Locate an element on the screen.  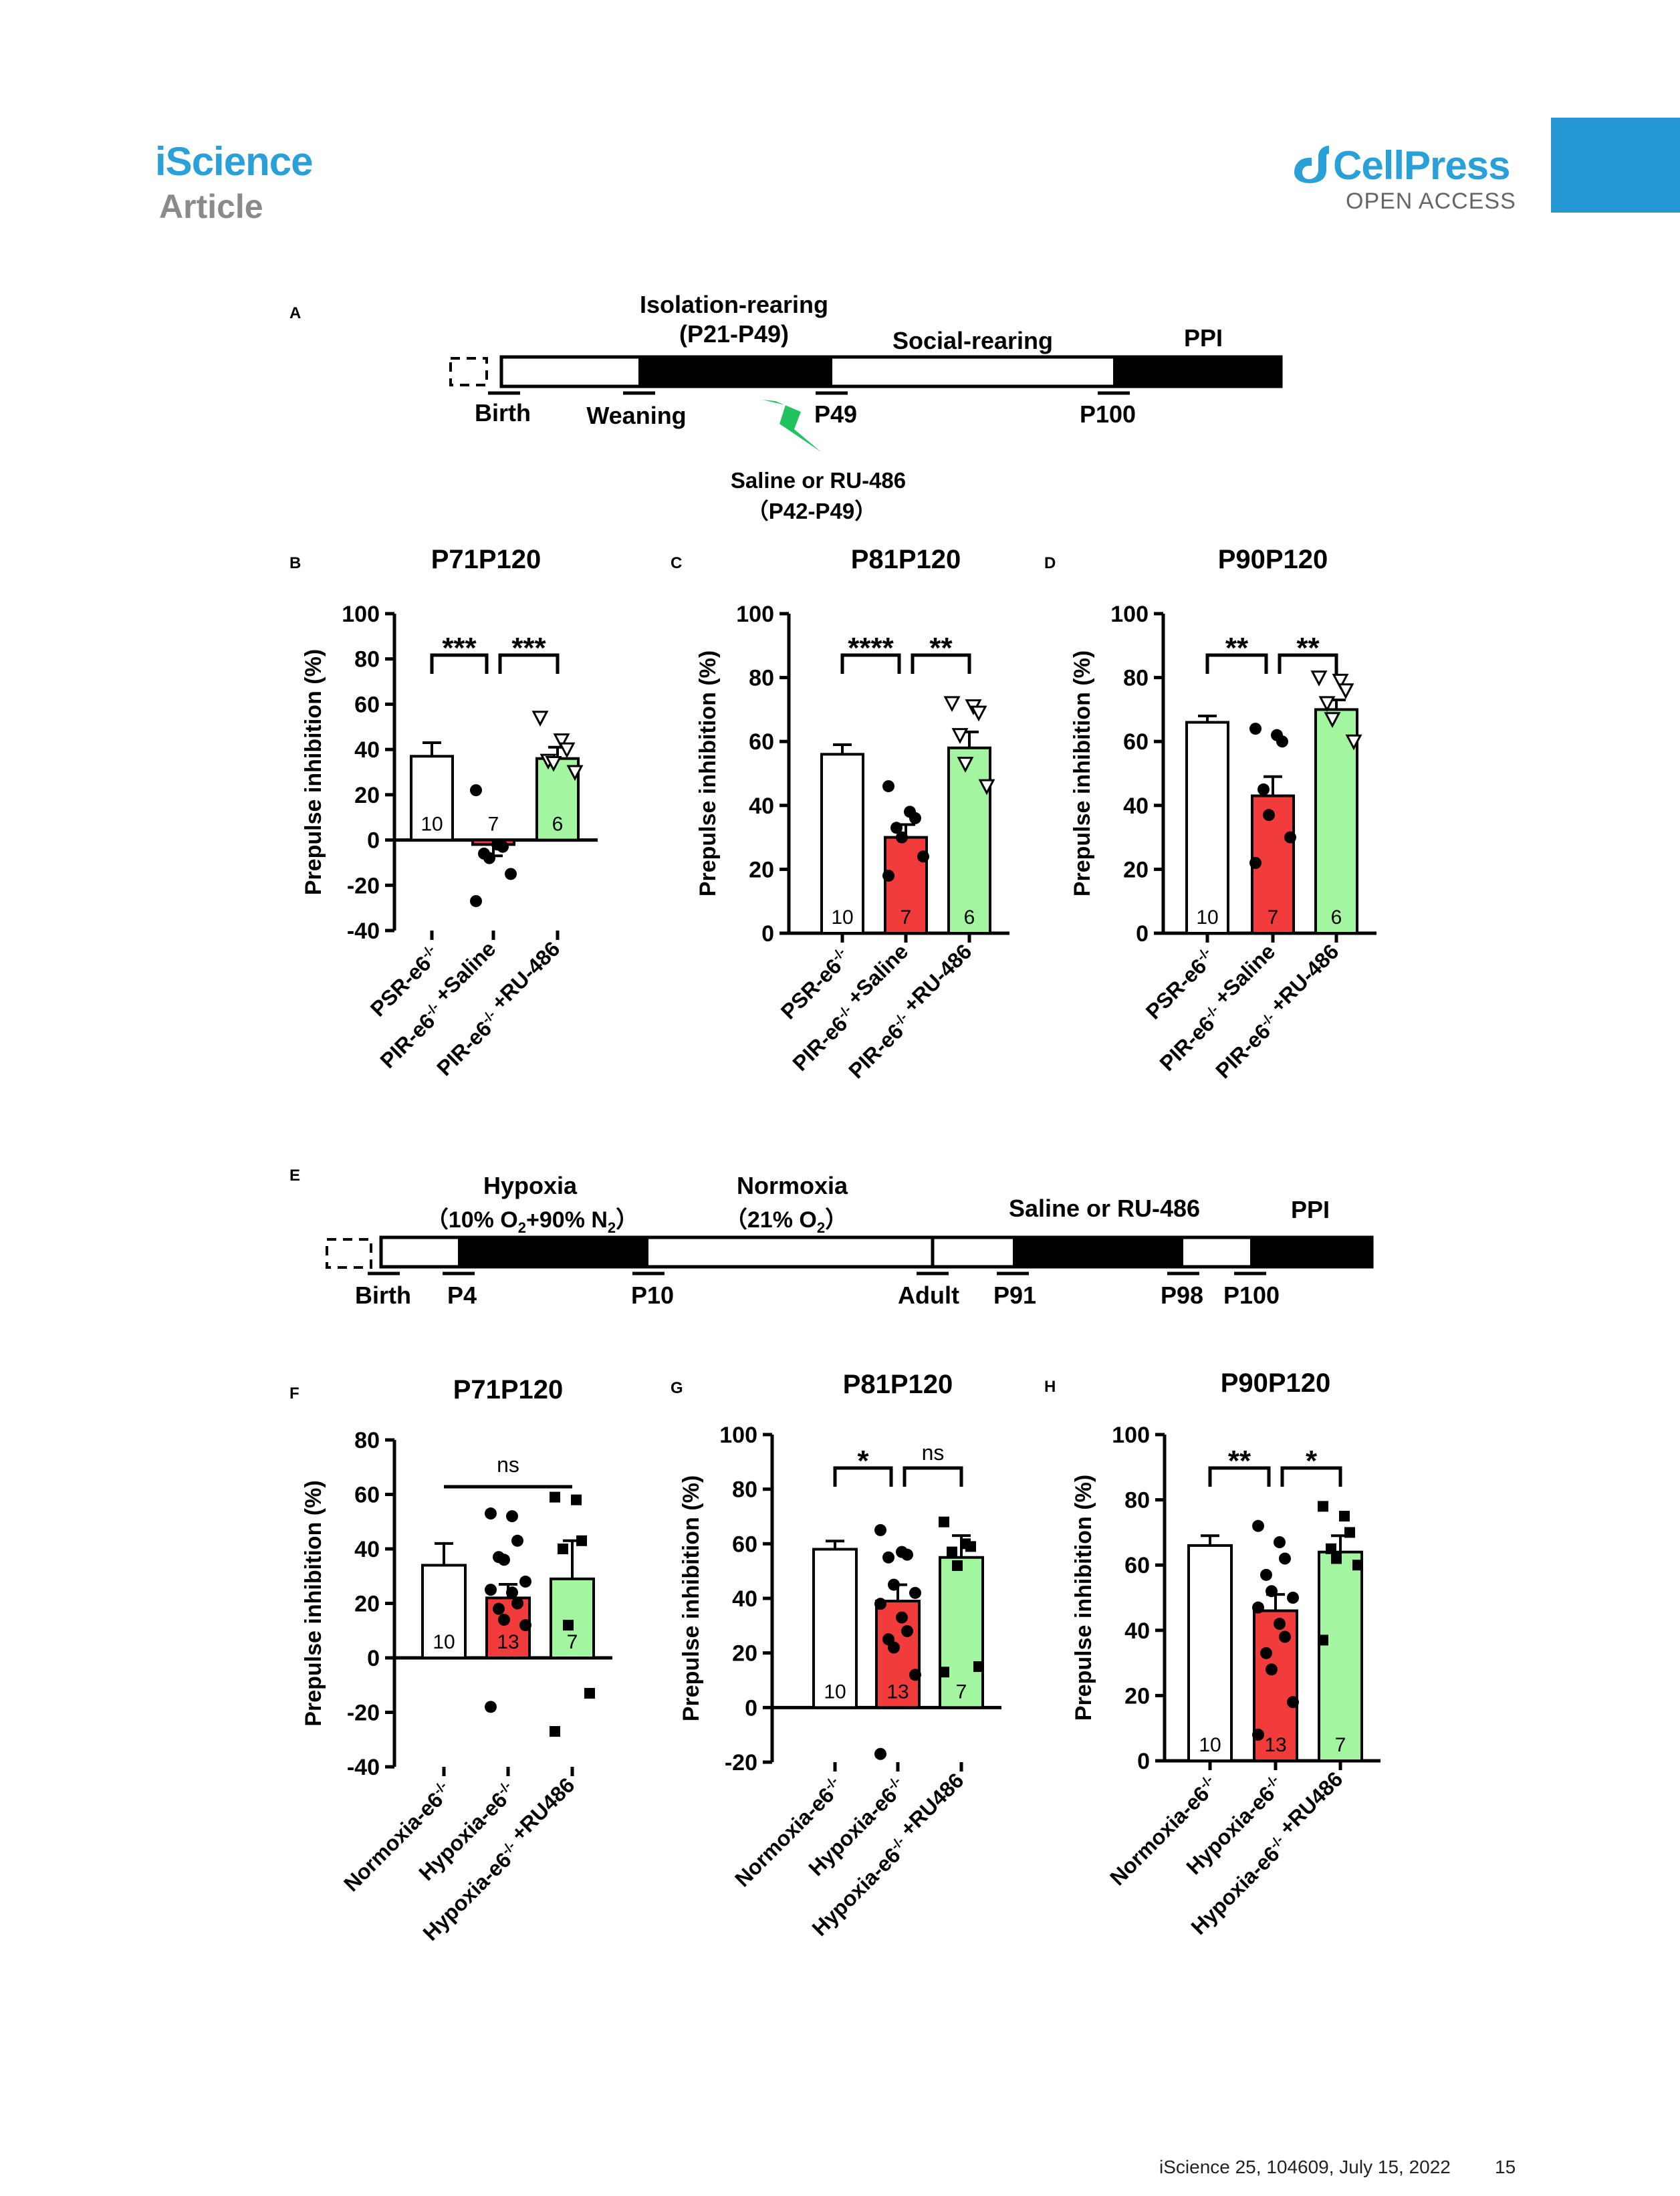
category-label: PIR-e6-/- +RU-486 is located at coordinates (498, 1009).